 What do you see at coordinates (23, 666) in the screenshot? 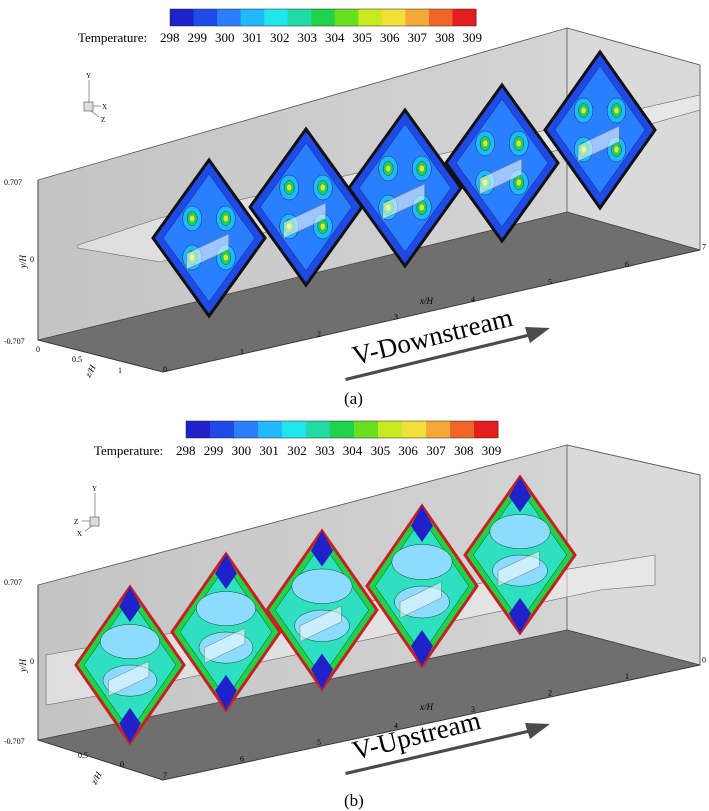
I see `y-axis-label: y/H` at bounding box center [23, 666].